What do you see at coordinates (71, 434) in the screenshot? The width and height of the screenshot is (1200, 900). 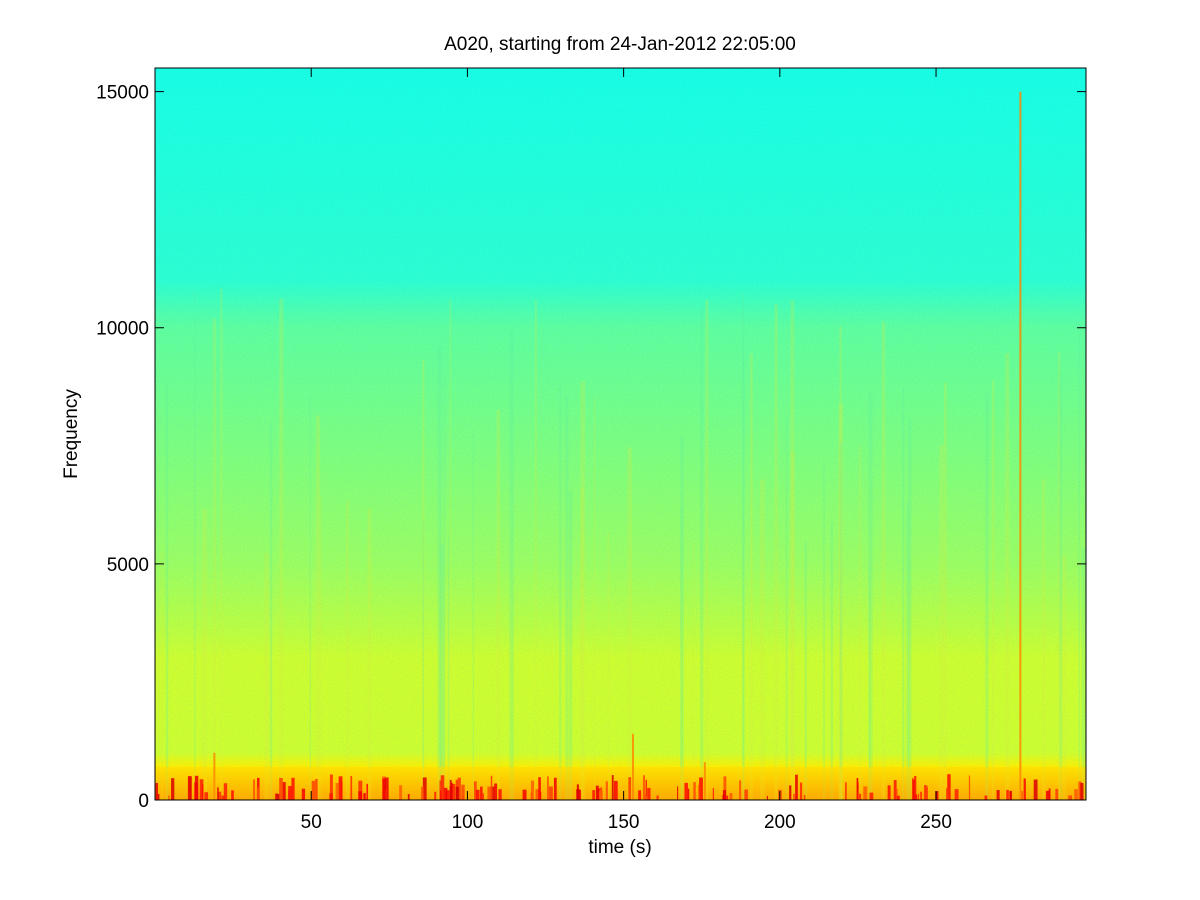 I see `y-axis-label: Frequency` at bounding box center [71, 434].